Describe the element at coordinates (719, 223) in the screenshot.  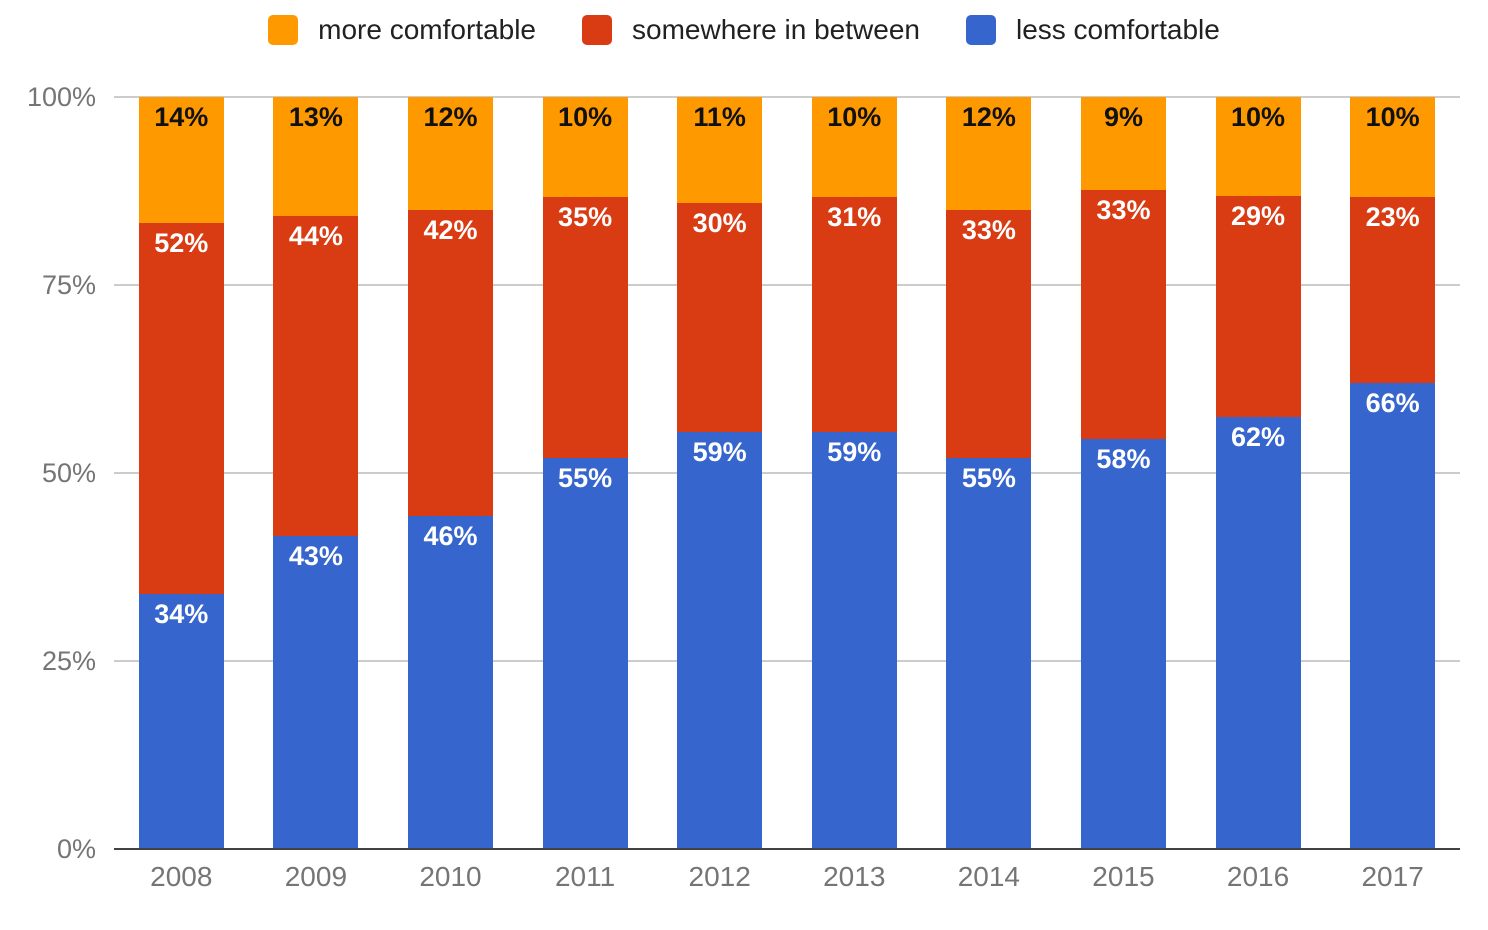
I see `bar-value-label: 30%` at that location.